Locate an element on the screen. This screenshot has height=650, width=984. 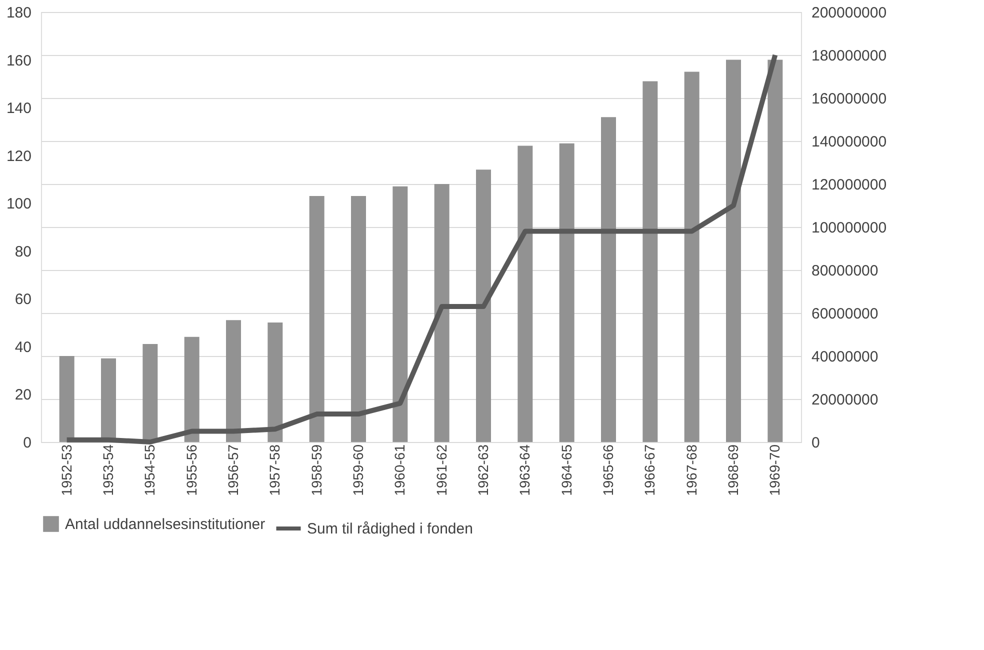
x-tick-label: 1965-66 is located at coordinates (608, 470).